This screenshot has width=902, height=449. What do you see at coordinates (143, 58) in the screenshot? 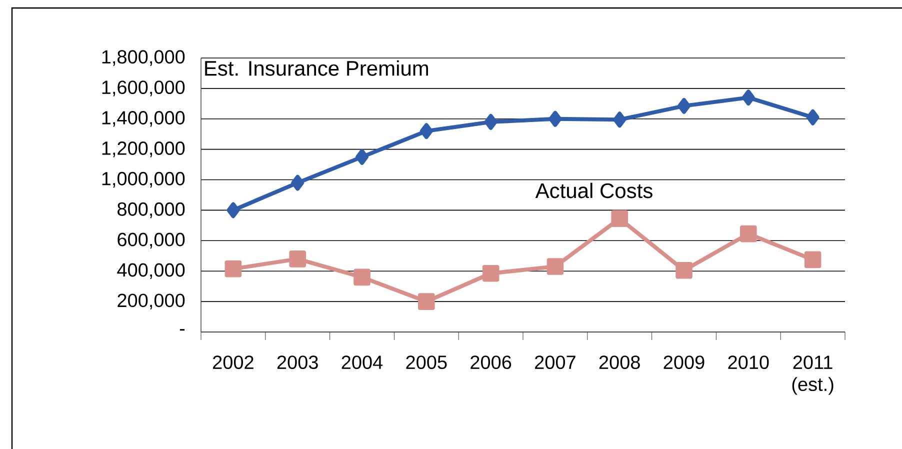
I see `y-tick-label: 1,800,000` at bounding box center [143, 58].